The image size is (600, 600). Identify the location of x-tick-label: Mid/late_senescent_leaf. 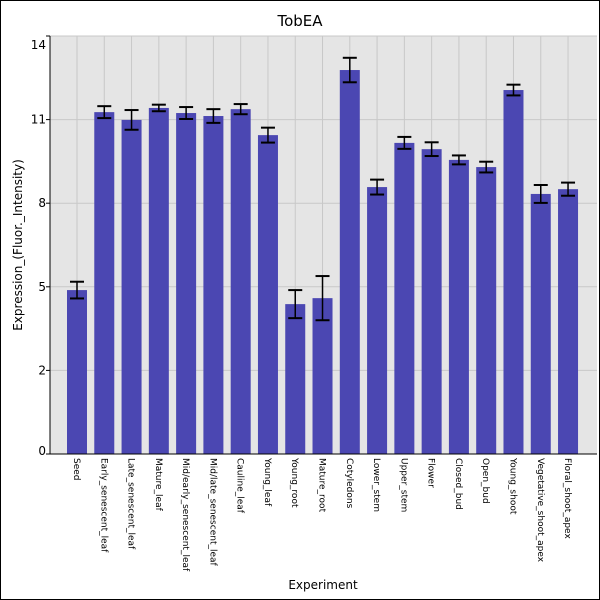
(212, 512).